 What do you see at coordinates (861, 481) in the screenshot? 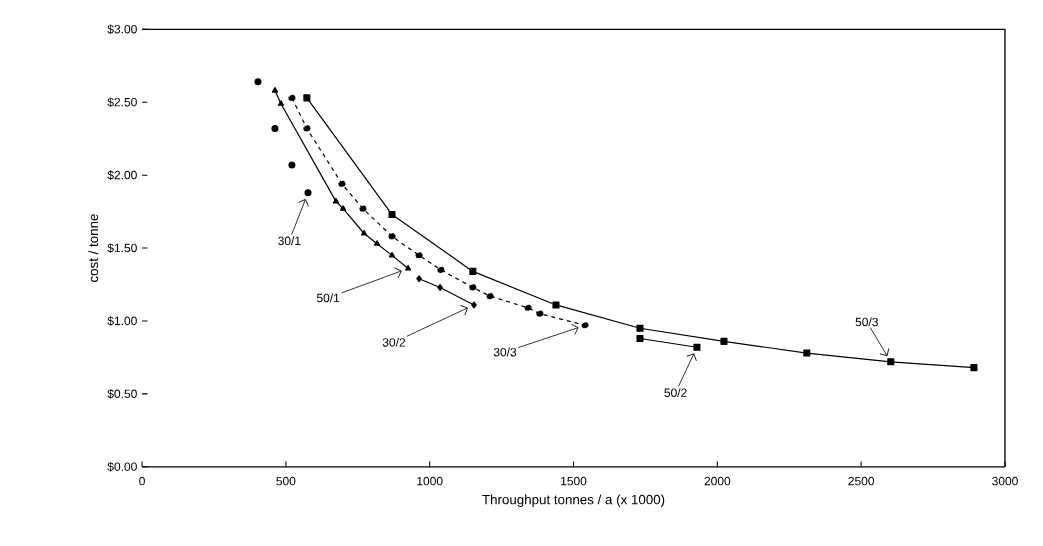
I see `x-tick-label: 2500` at bounding box center [861, 481].